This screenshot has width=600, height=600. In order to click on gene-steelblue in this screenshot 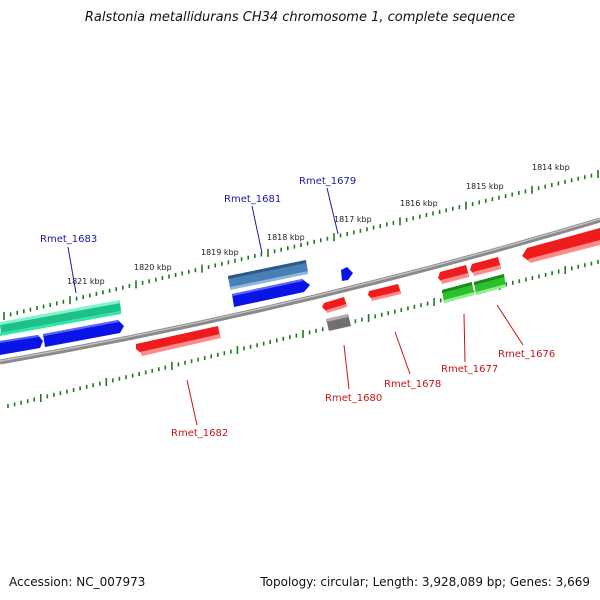, I will do `click(268, 275)`.